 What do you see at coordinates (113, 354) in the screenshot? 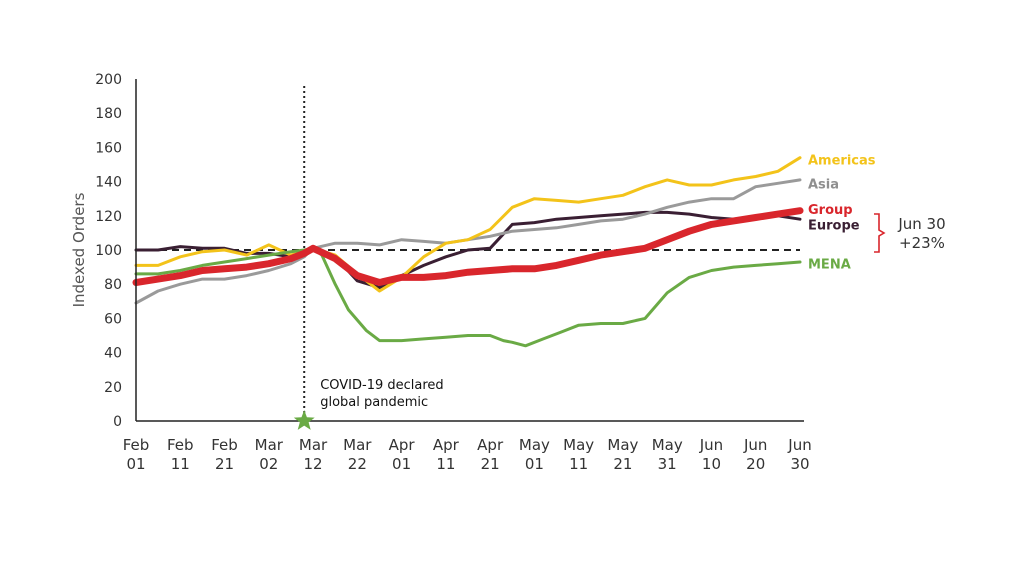
I see `y-tick-label: 40` at bounding box center [113, 354].